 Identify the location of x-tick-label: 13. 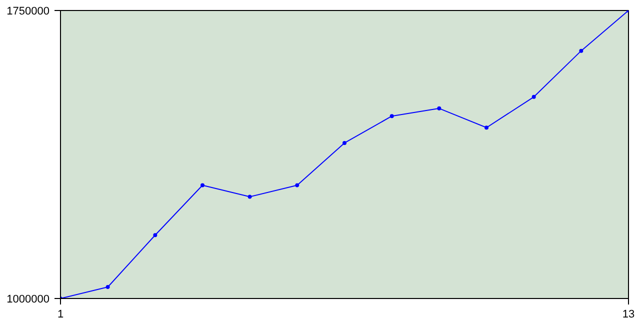
(628, 314).